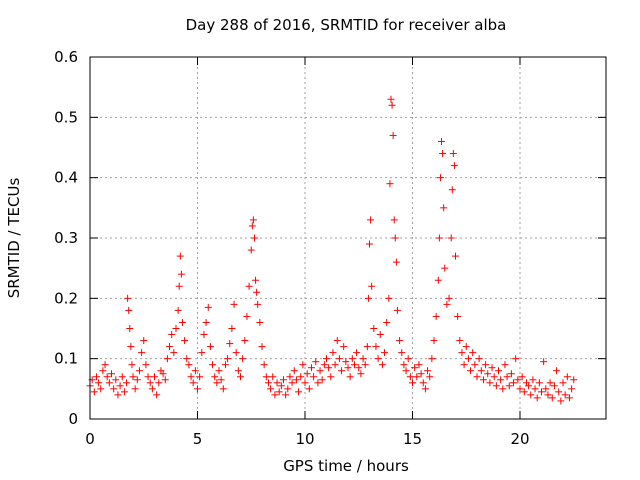  I want to click on y-tick-label: 0.1, so click(66, 359).